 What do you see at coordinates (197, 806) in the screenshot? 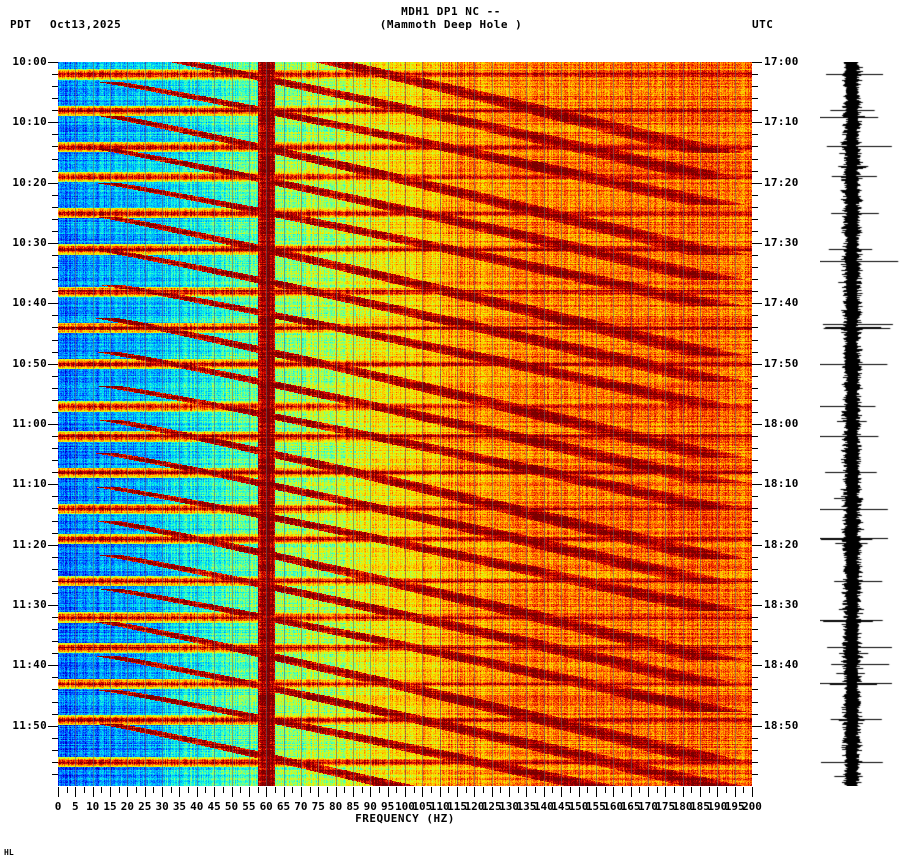
I see `freq-axis-label: 40` at bounding box center [197, 806].